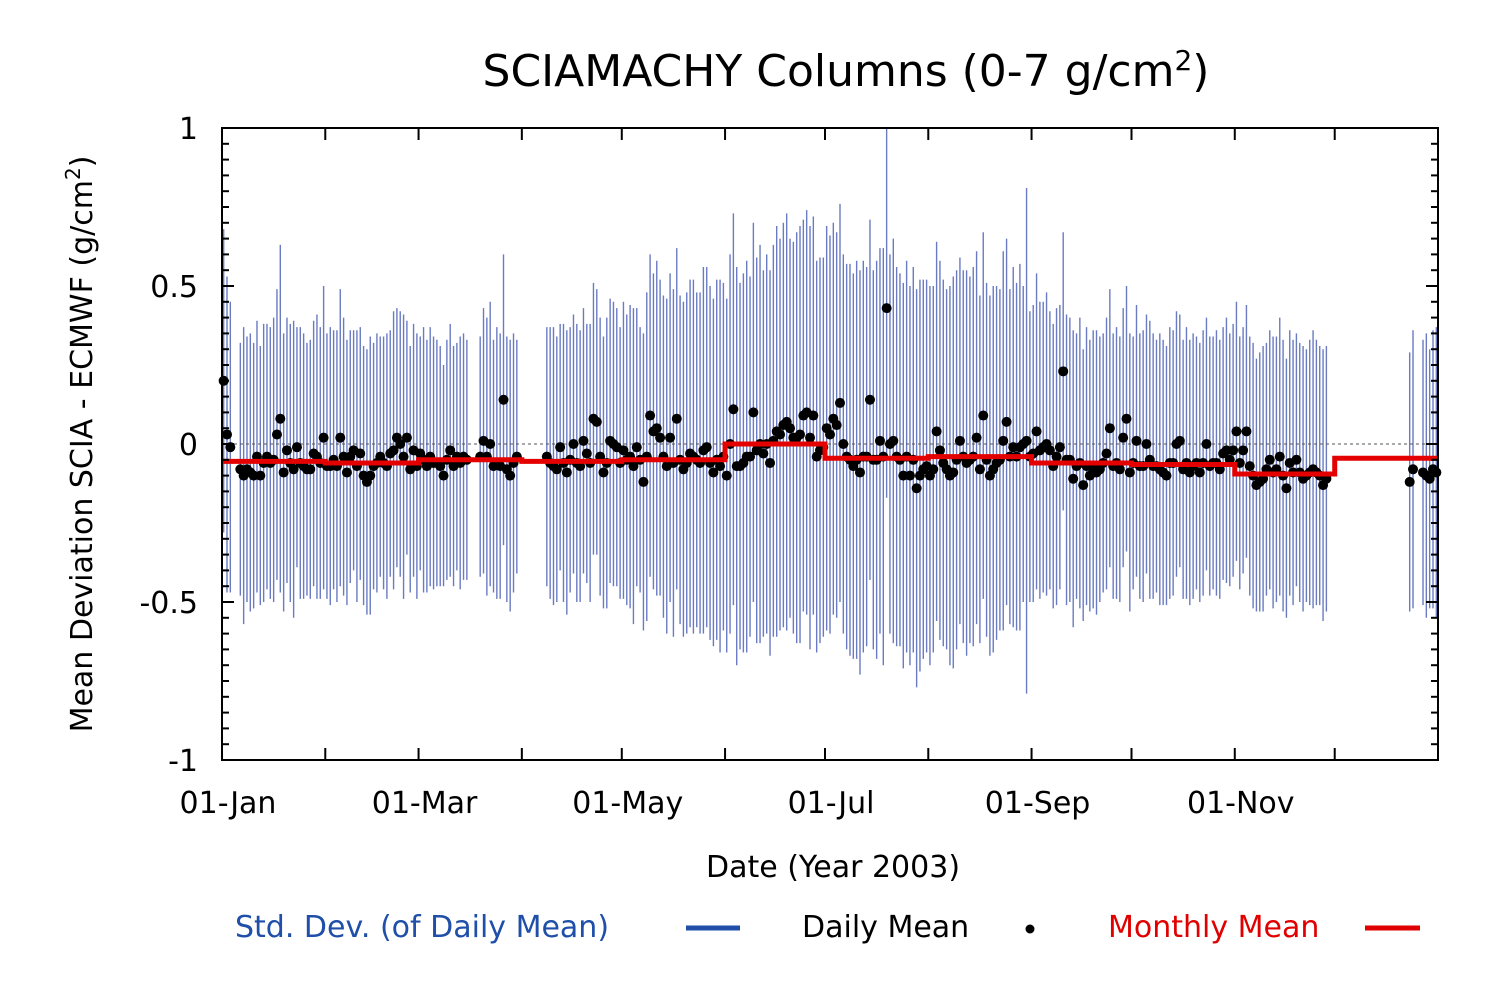  What do you see at coordinates (188, 129) in the screenshot?
I see `y-tick-label: 1` at bounding box center [188, 129].